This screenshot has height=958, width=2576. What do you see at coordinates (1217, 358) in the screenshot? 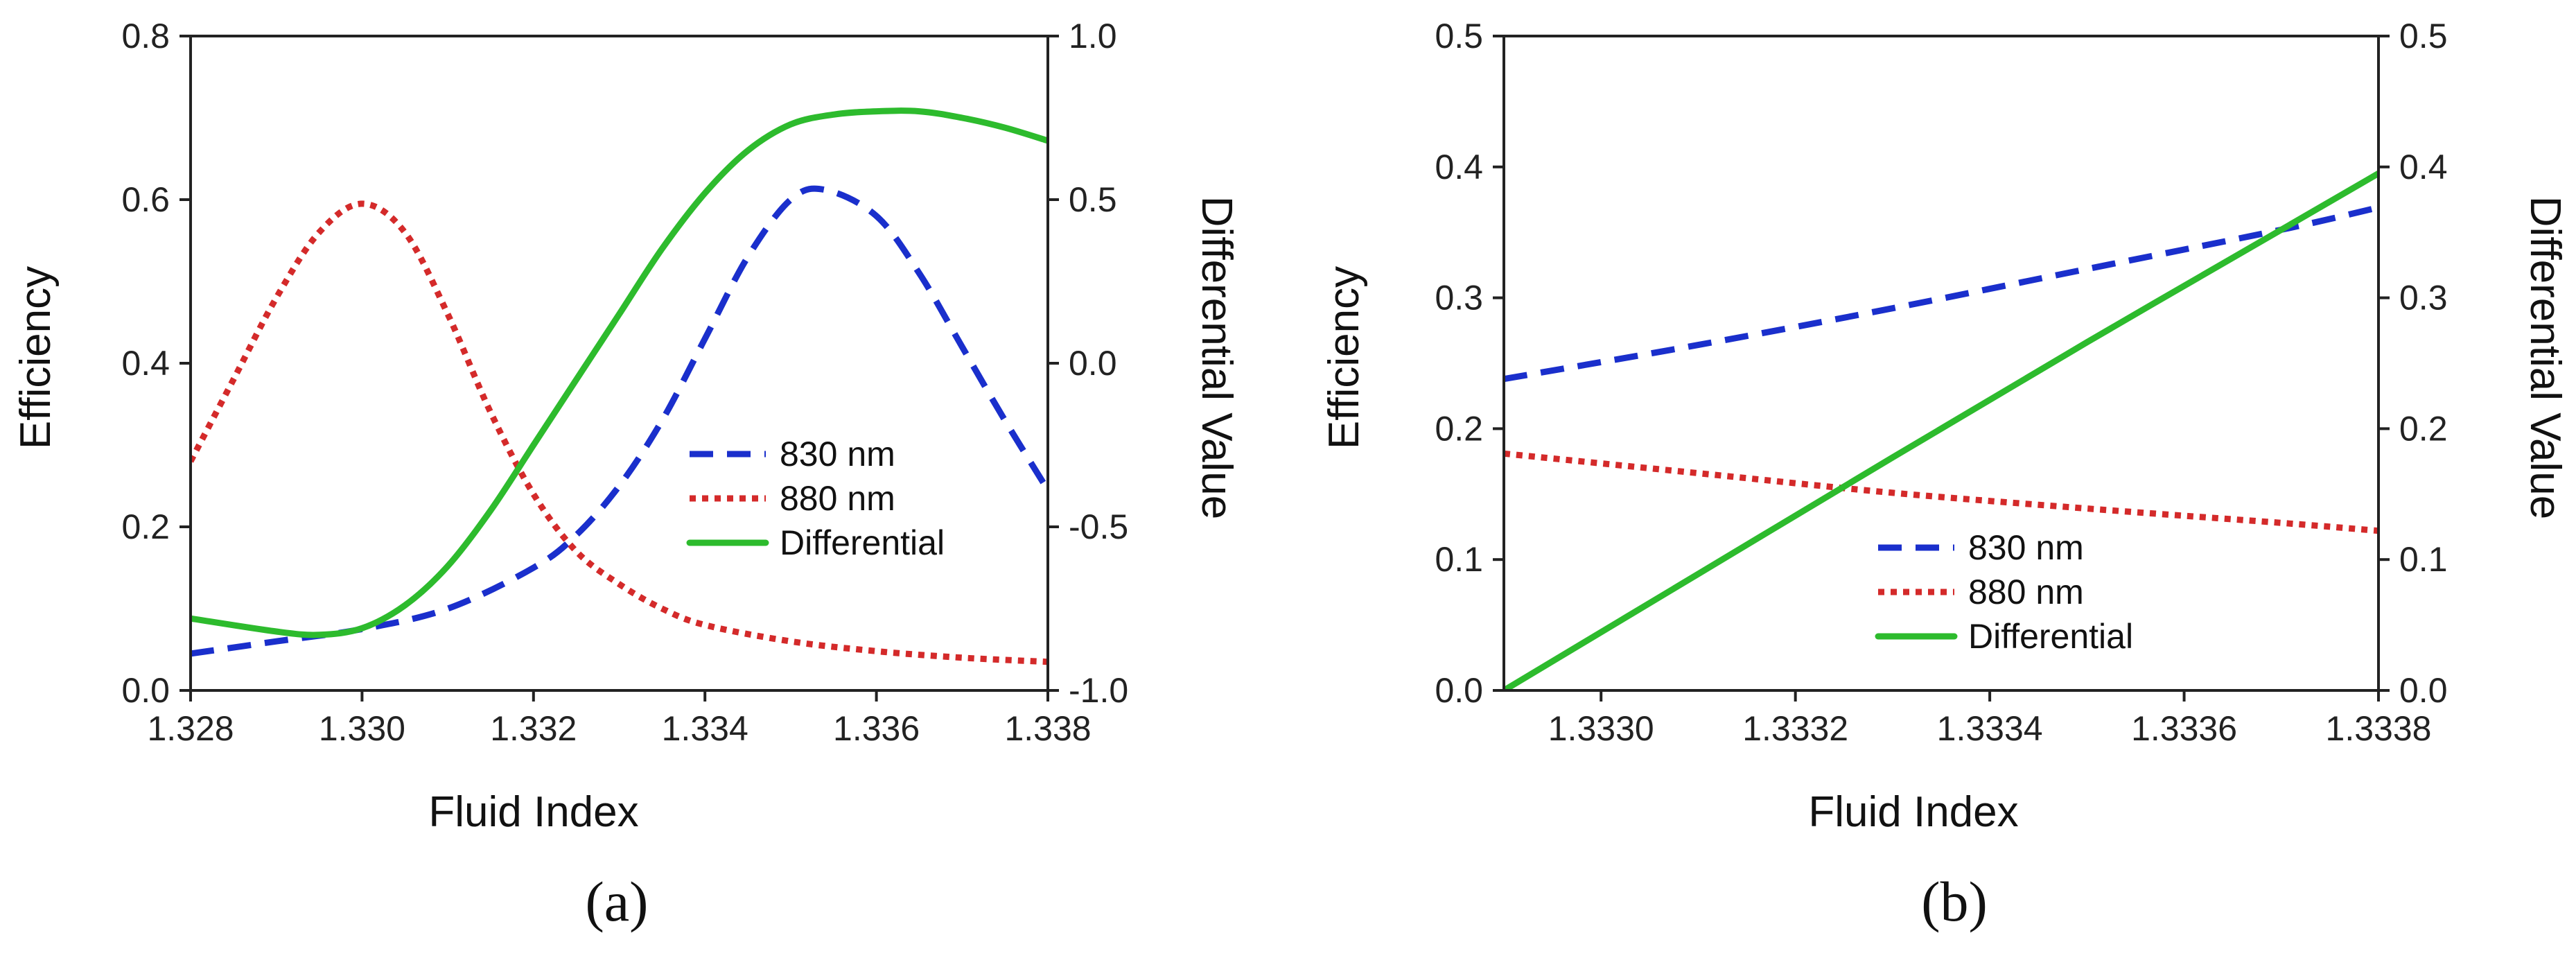
I see `chart-a-y2label: Differential Value` at bounding box center [1217, 358].